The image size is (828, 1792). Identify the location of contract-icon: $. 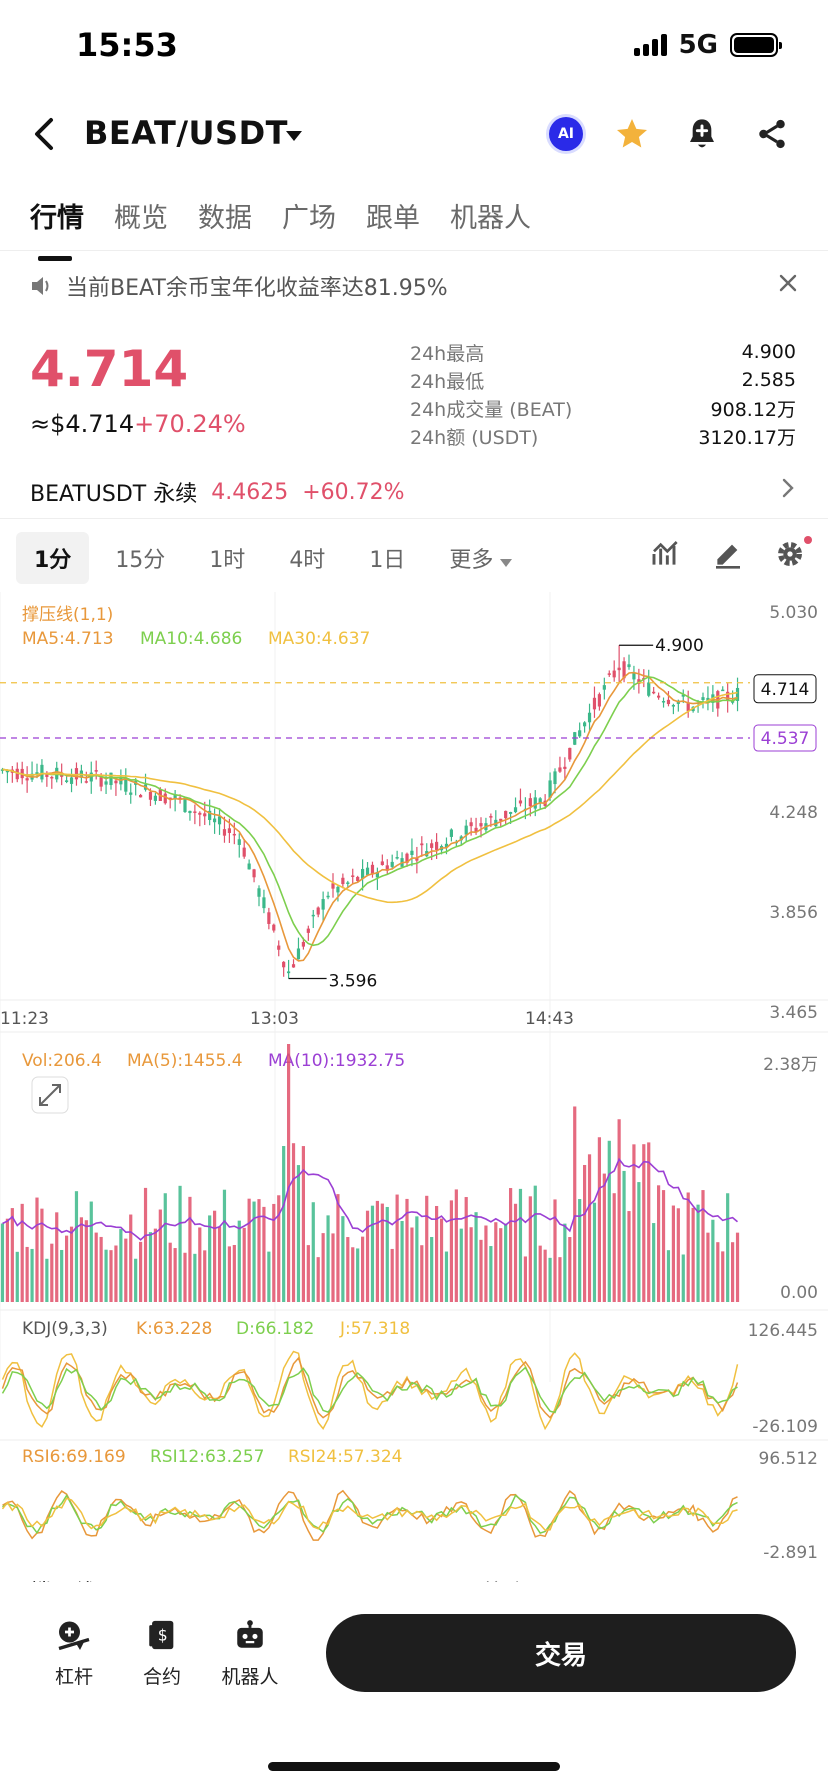
(161, 1635).